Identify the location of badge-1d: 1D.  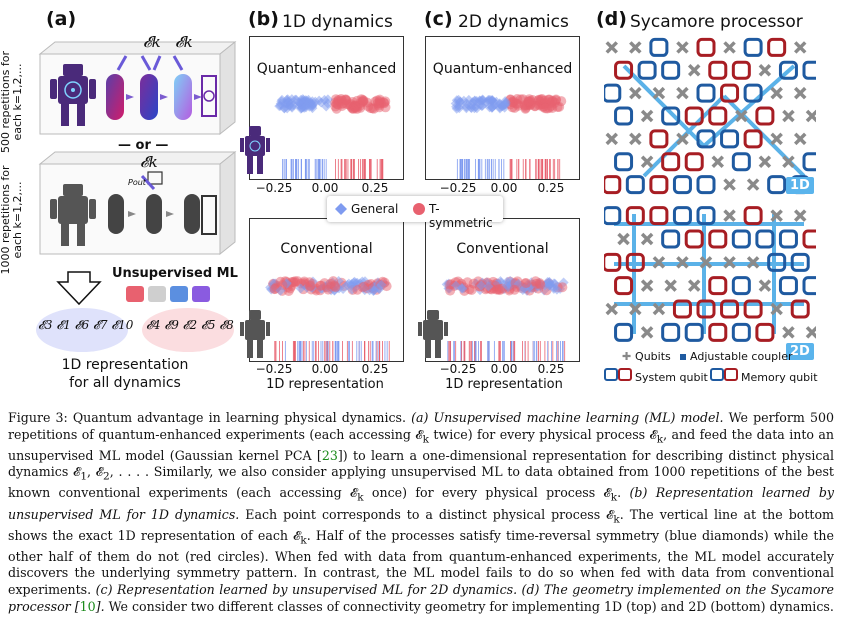
(800, 185).